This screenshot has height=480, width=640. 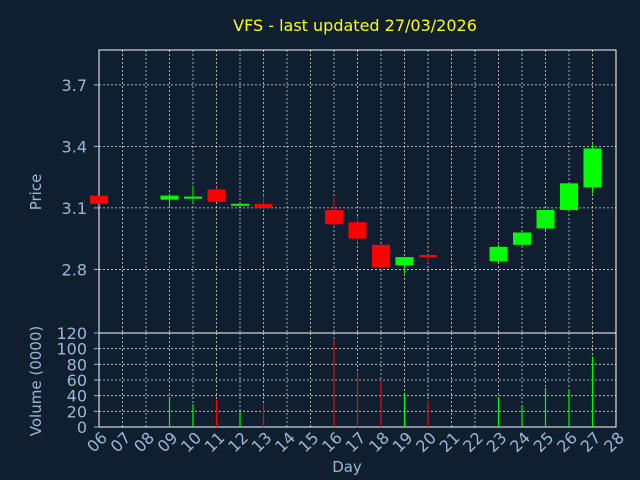 I want to click on price-tick-label: 3.1, so click(x=74, y=208).